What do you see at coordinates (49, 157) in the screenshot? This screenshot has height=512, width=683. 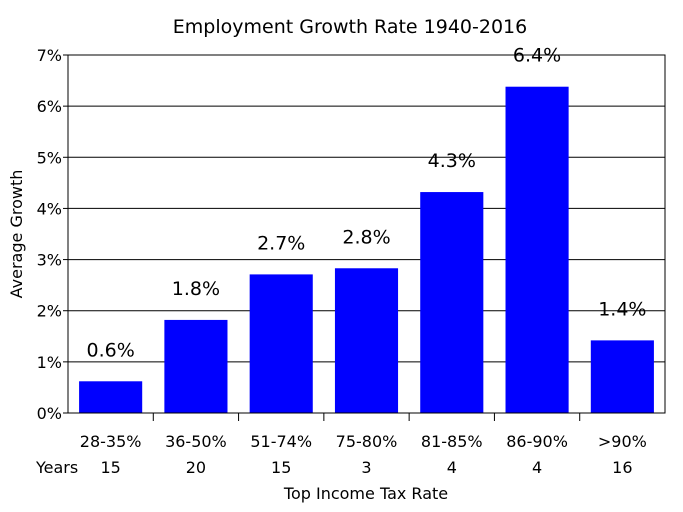 I see `y-tick-label: 5%` at bounding box center [49, 157].